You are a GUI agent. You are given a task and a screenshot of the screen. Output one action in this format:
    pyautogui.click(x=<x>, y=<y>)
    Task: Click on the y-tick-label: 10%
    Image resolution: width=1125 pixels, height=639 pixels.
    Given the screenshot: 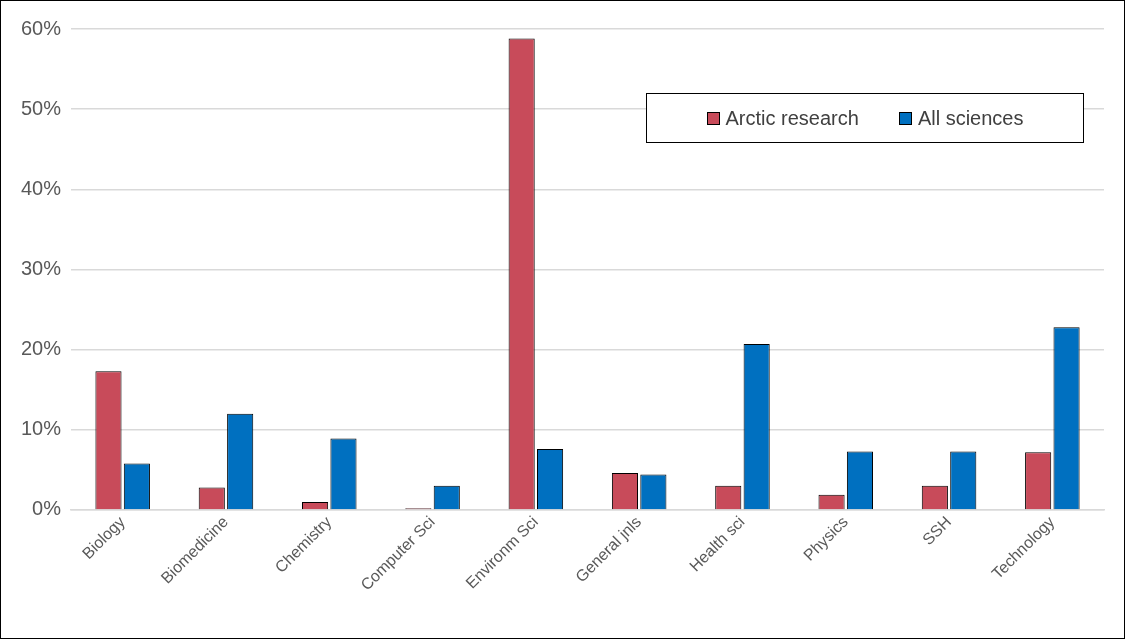 What is the action you would take?
    pyautogui.click(x=41, y=428)
    